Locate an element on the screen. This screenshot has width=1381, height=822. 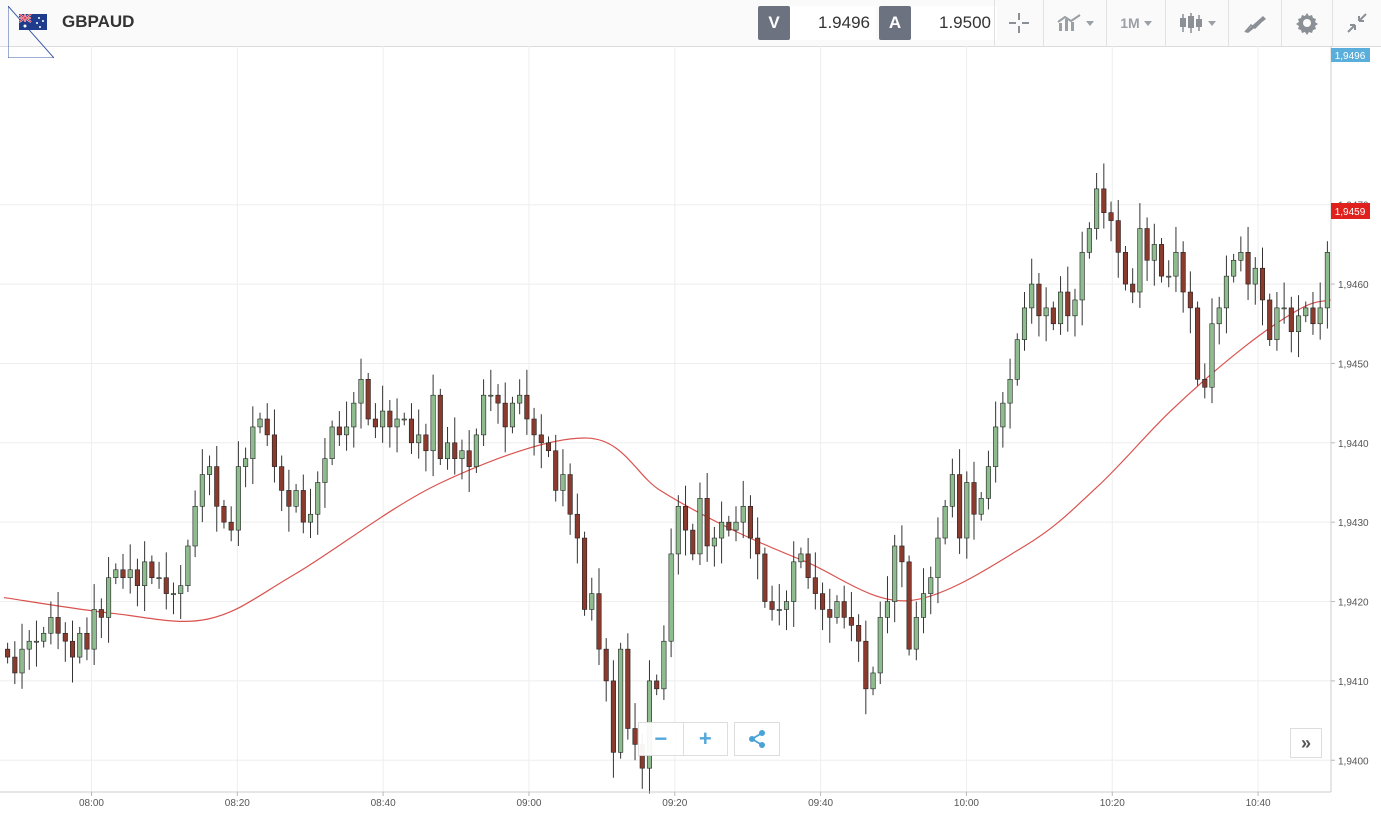
crosshair-button is located at coordinates (1018, 23).